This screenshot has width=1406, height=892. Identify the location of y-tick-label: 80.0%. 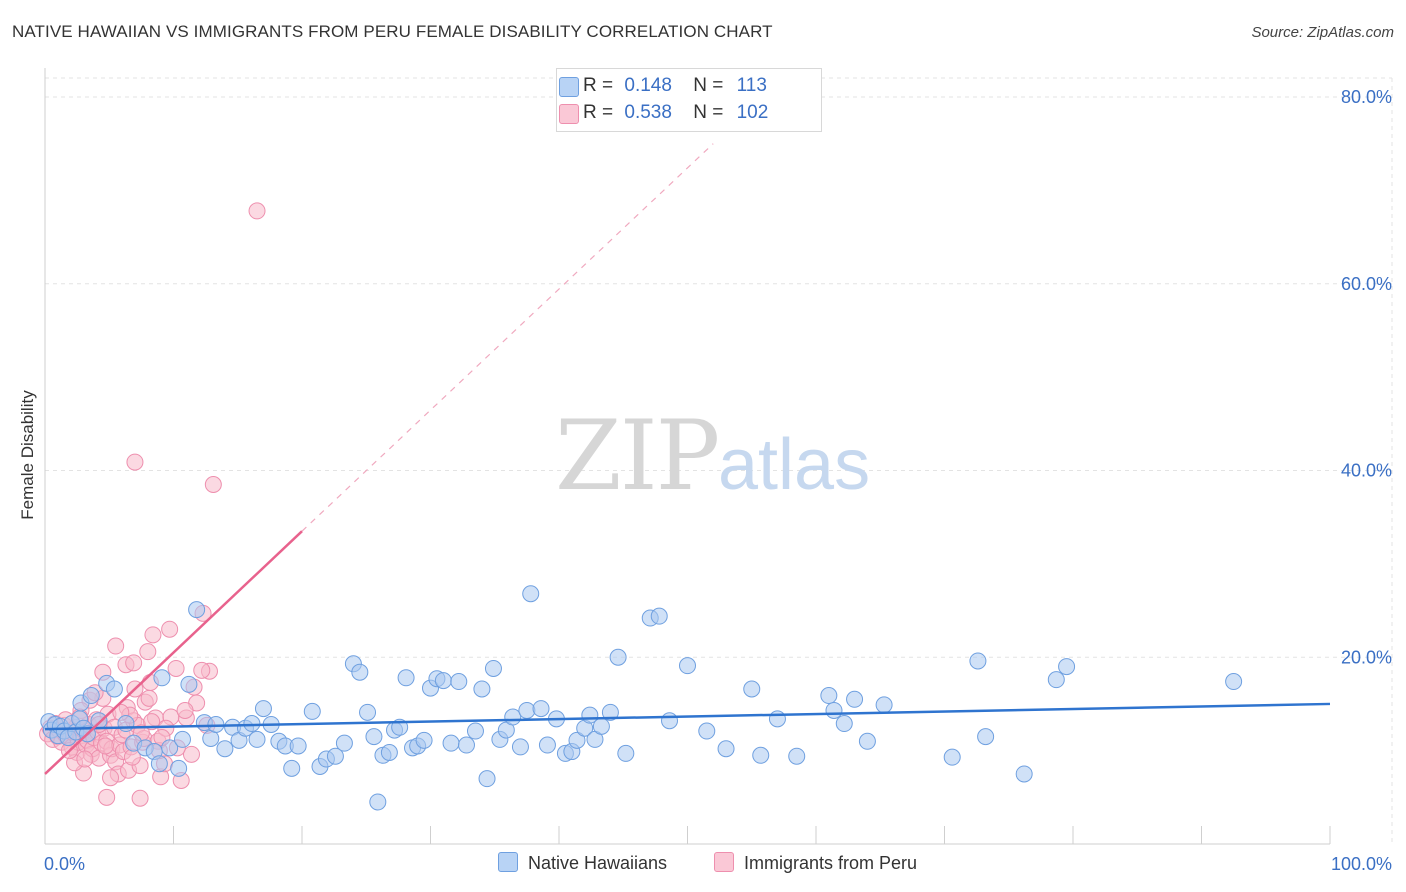
(1366, 97).